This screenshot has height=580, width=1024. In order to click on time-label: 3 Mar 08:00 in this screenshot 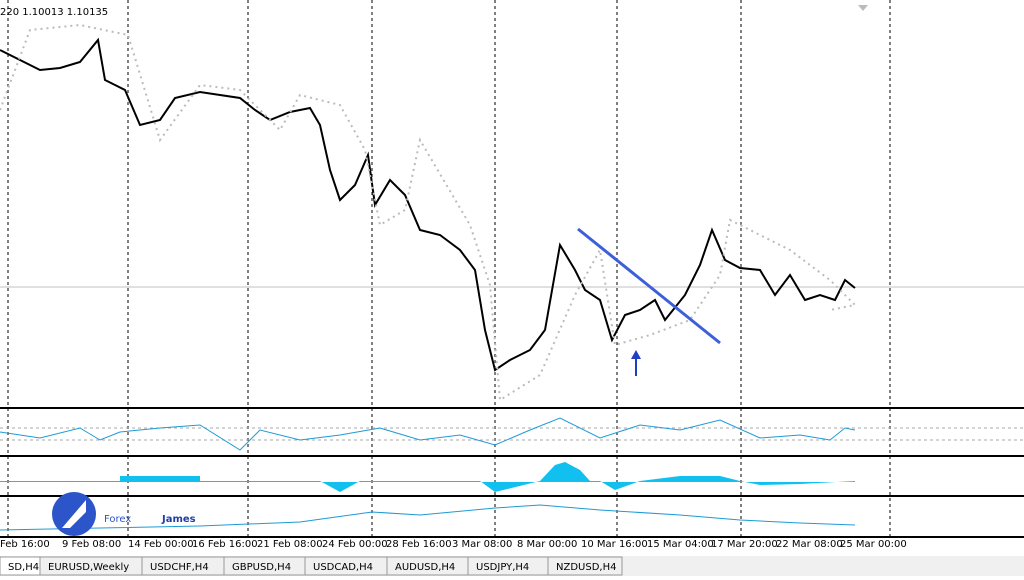, I will do `click(482, 544)`.